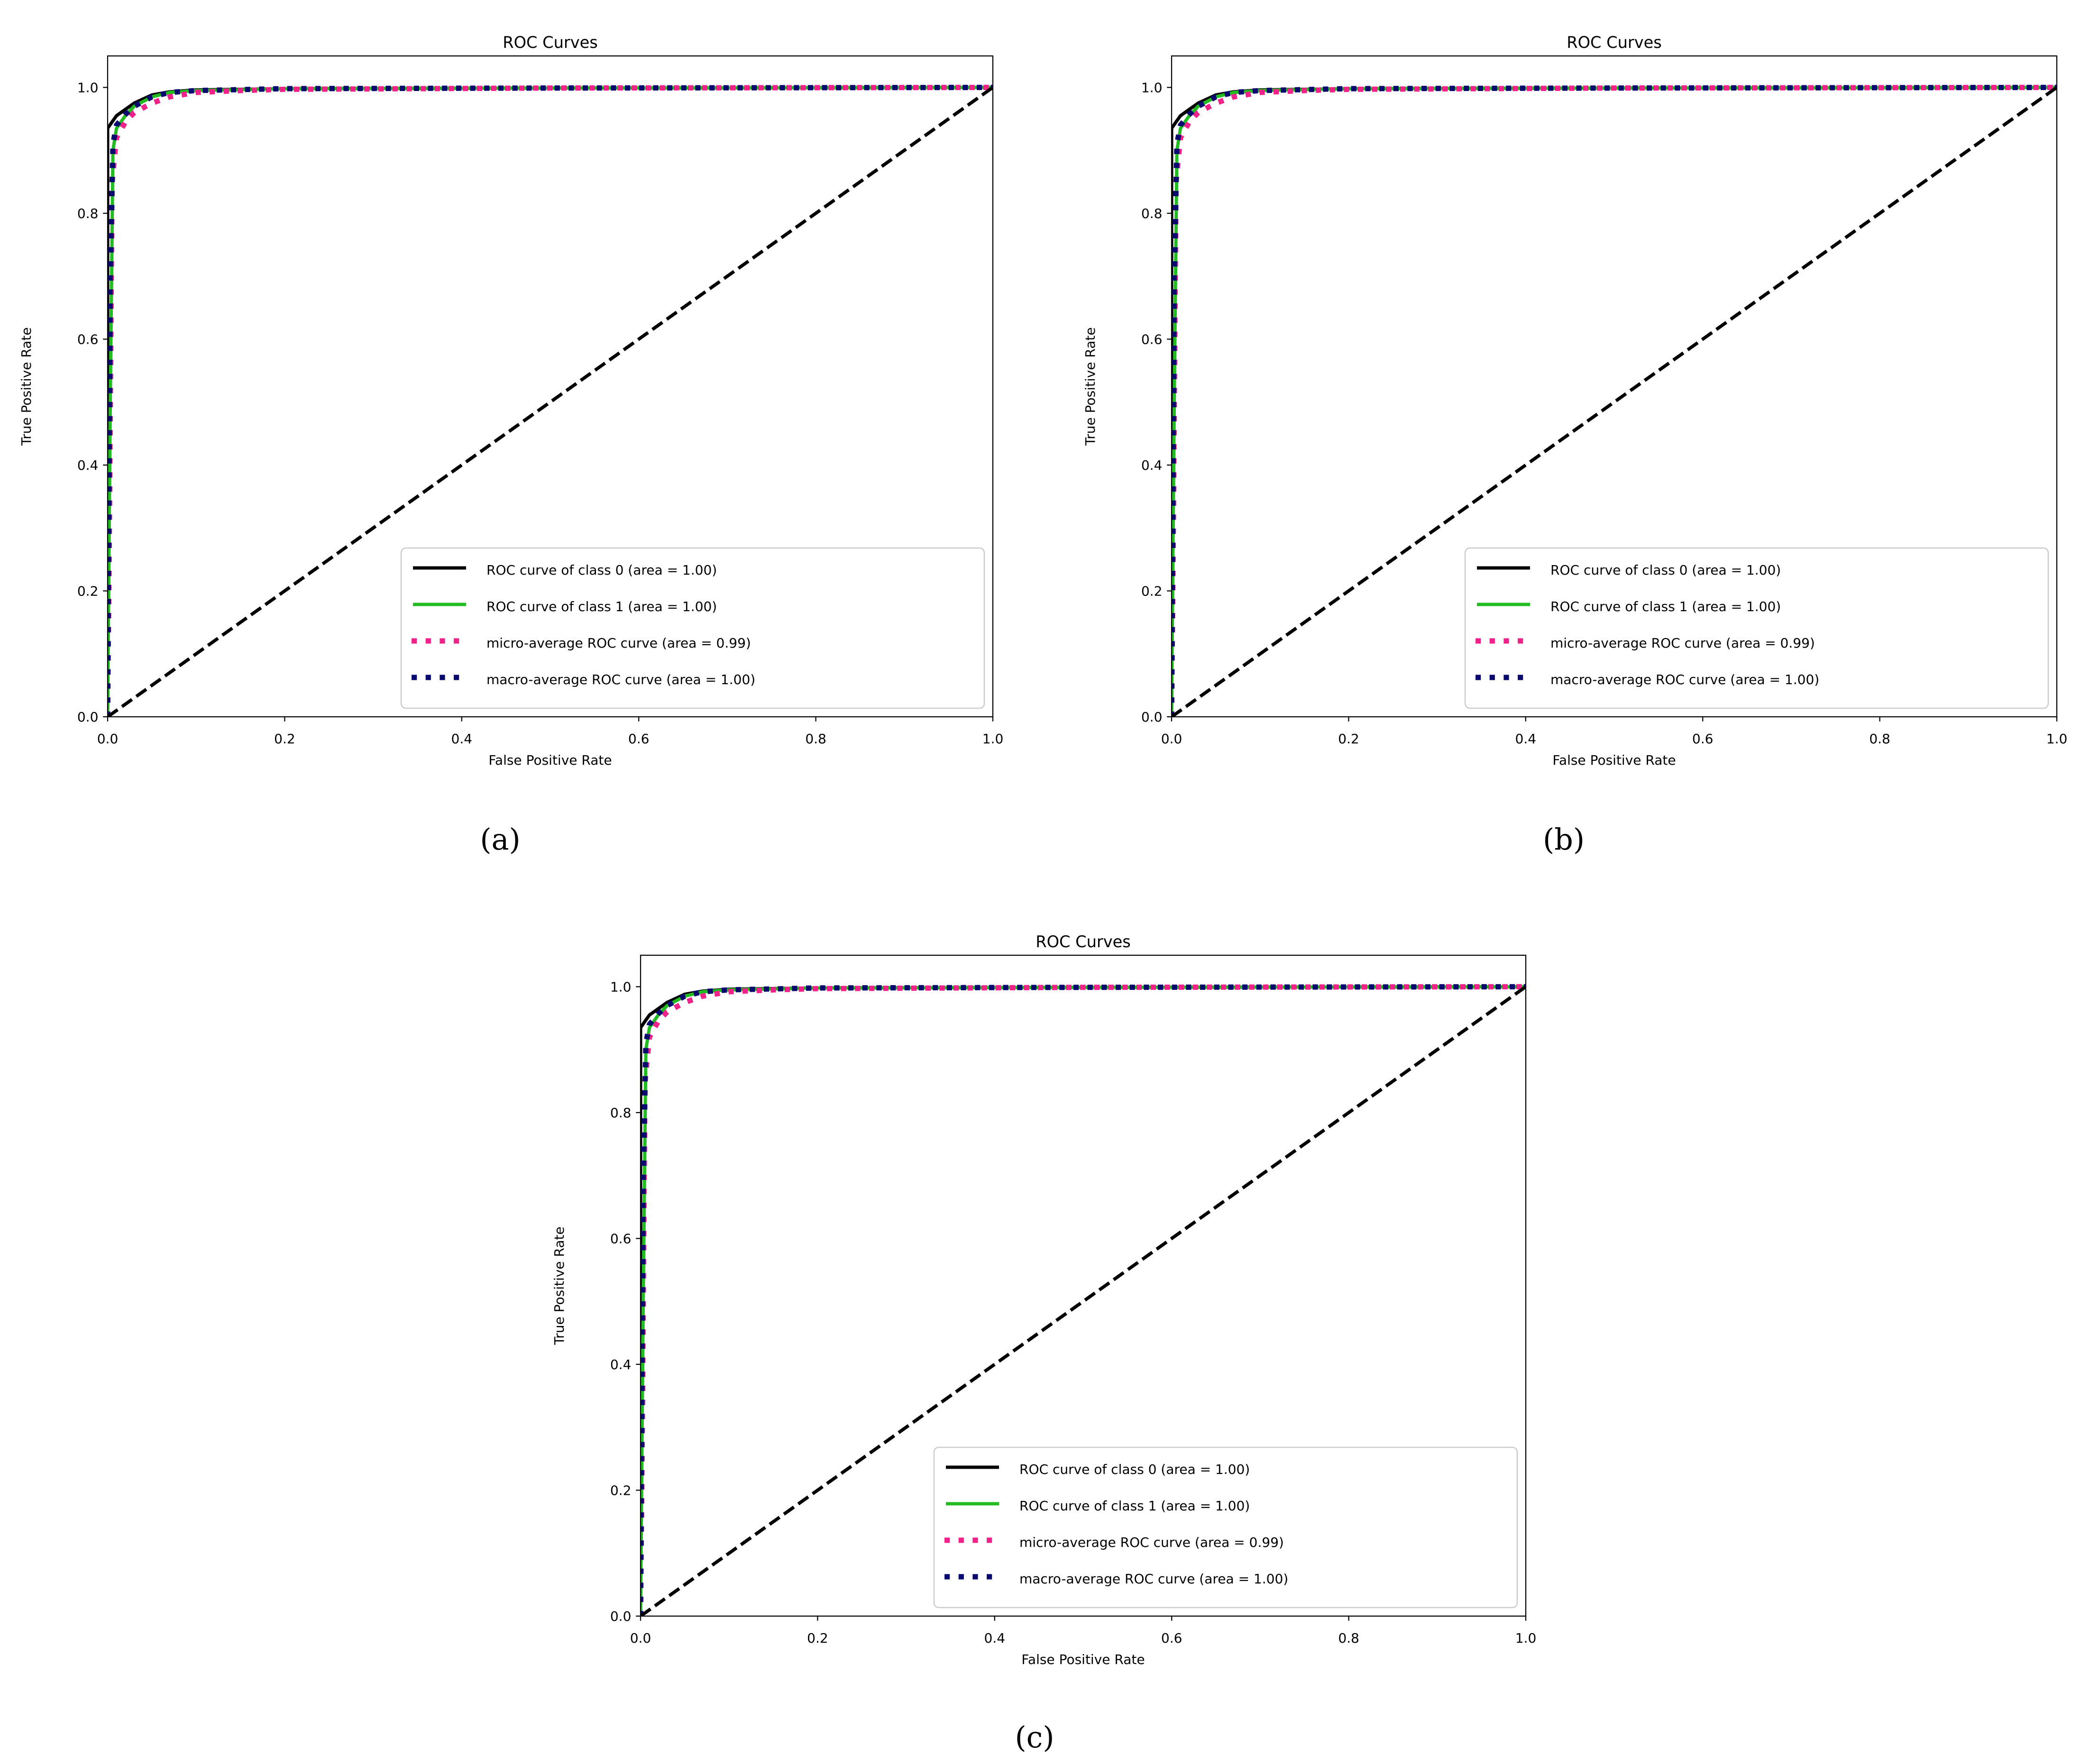  Describe the element at coordinates (1564, 839) in the screenshot. I see `panel-b-caption: (b)` at that location.